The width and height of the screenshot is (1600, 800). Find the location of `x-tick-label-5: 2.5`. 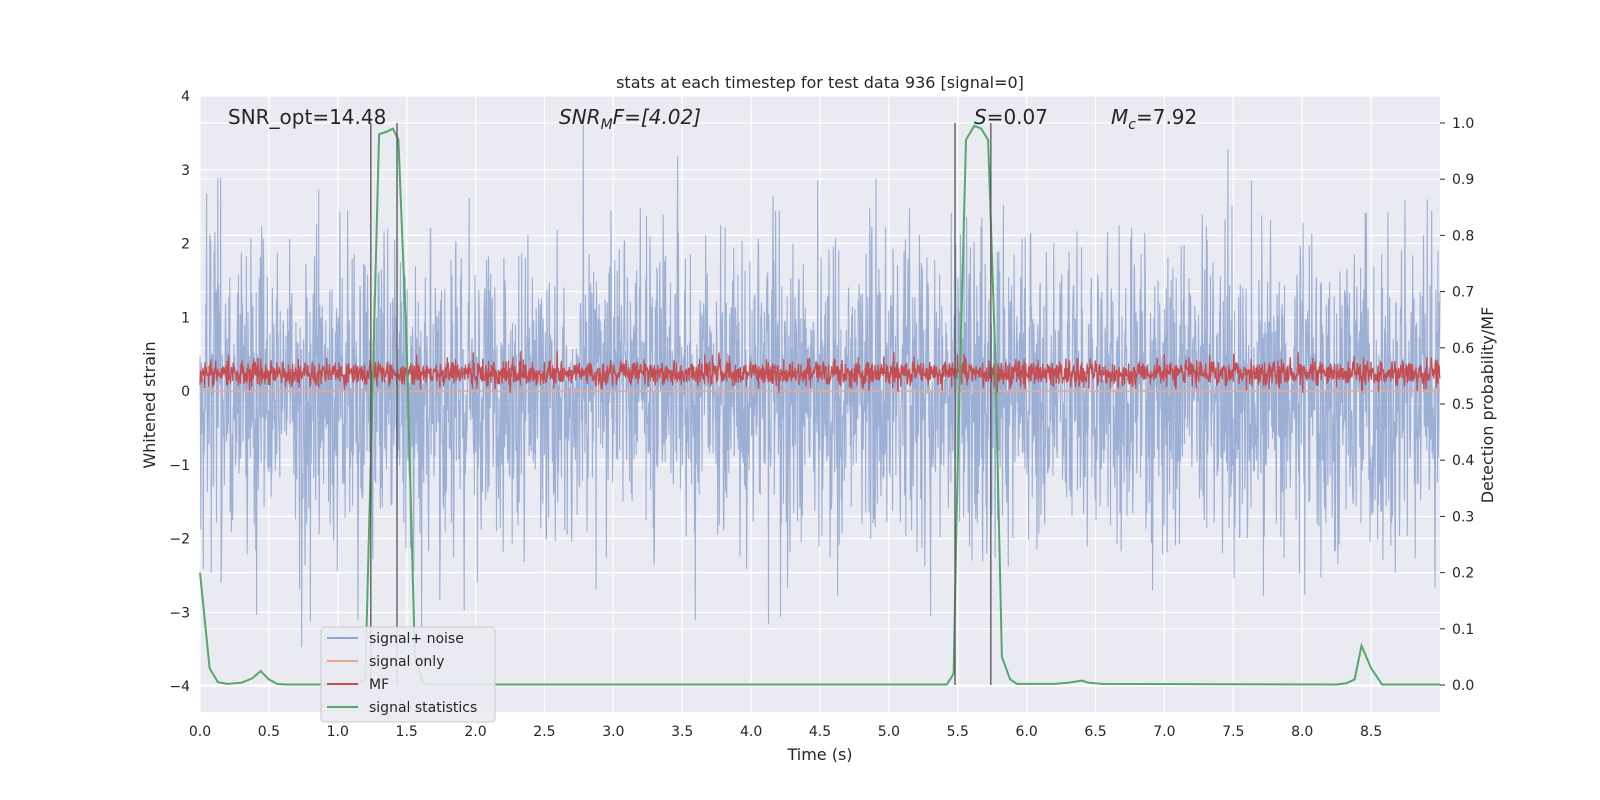

x-tick-label-5: 2.5 is located at coordinates (544, 732).